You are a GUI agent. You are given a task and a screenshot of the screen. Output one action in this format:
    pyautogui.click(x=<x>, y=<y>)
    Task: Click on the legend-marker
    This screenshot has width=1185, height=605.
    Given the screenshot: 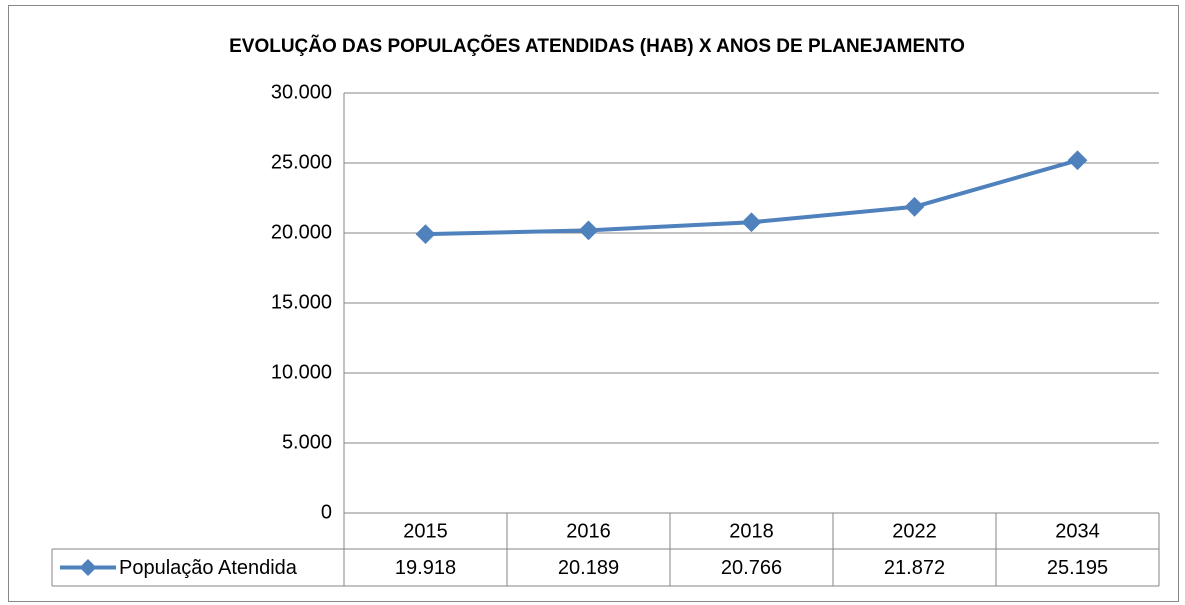 What is the action you would take?
    pyautogui.click(x=88, y=567)
    